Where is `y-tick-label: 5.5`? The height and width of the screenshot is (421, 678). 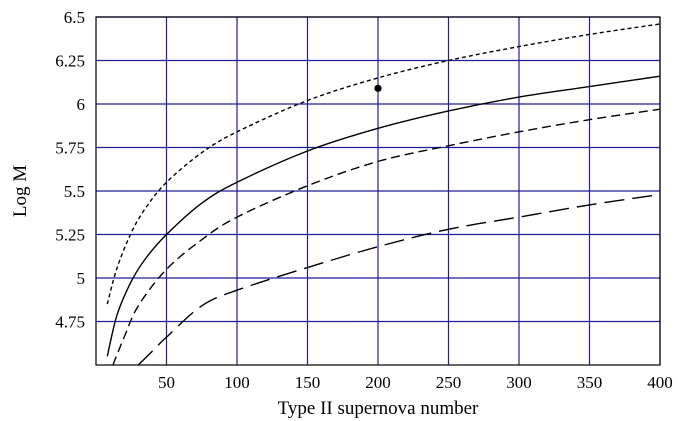
y-tick-label: 5.5 is located at coordinates (74, 191).